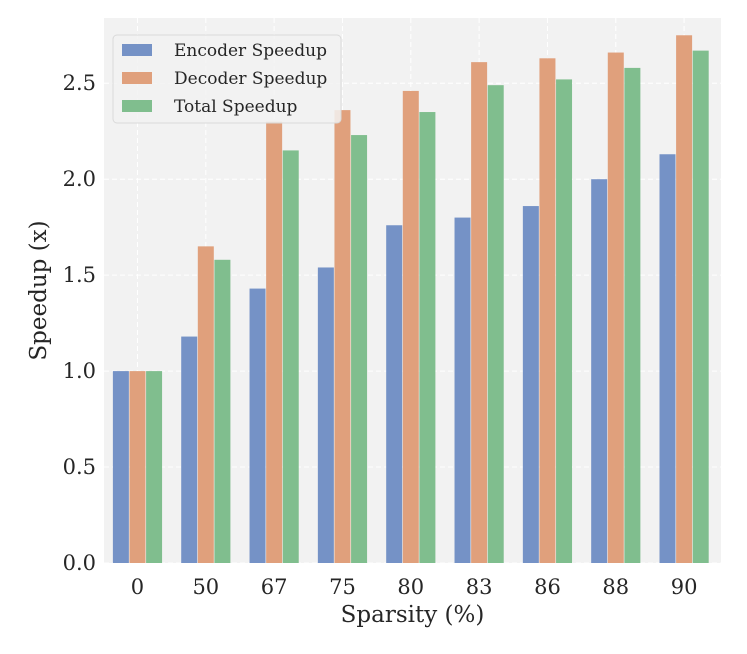 This screenshot has width=747, height=654. Describe the element at coordinates (410, 587) in the screenshot. I see `x-tick-label: 80` at that location.